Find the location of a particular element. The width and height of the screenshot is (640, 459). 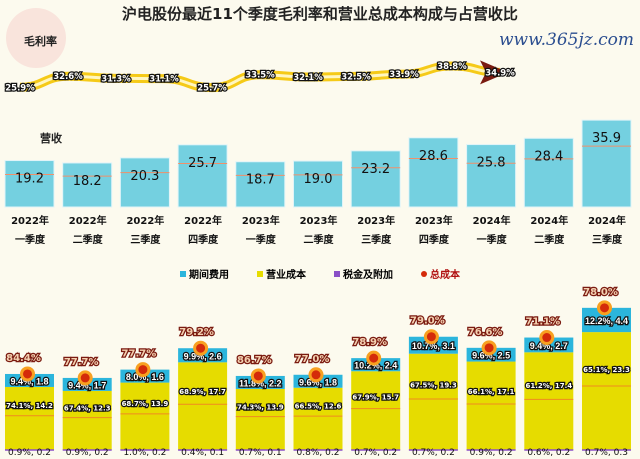

total-cost-label: 84.4% is located at coordinates (23, 358).